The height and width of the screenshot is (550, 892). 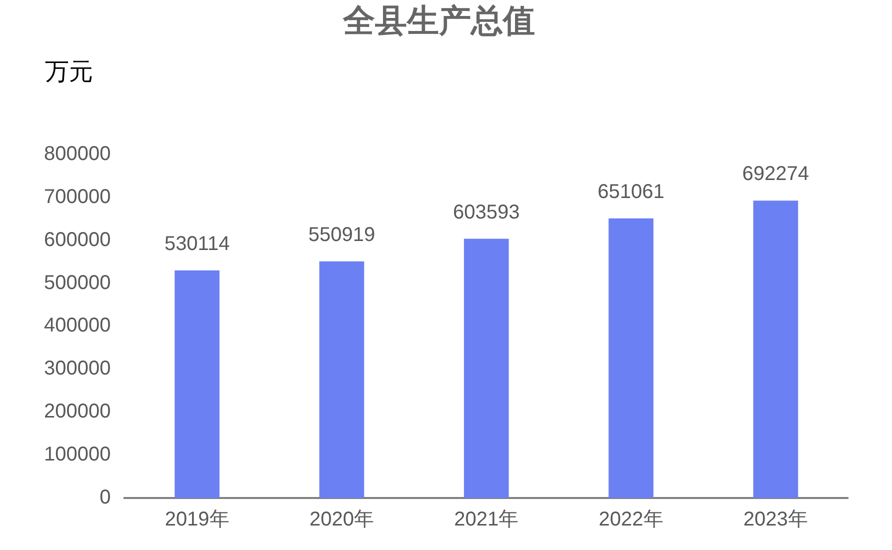 What do you see at coordinates (77, 197) in the screenshot?
I see `y-tick-label: 700000` at bounding box center [77, 197].